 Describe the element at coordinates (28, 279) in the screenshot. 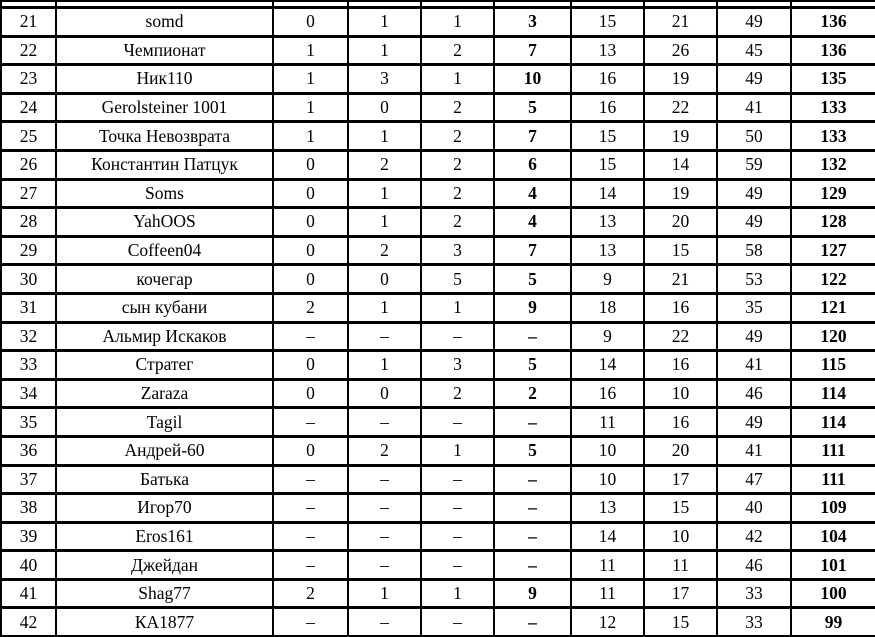

I see `cell-rank: 30` at that location.